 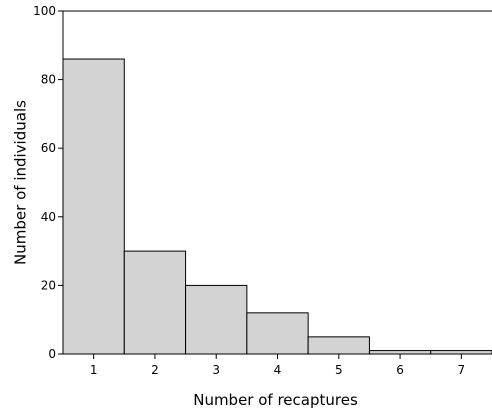 I want to click on x-tick-label-2: 2, so click(x=155, y=370).